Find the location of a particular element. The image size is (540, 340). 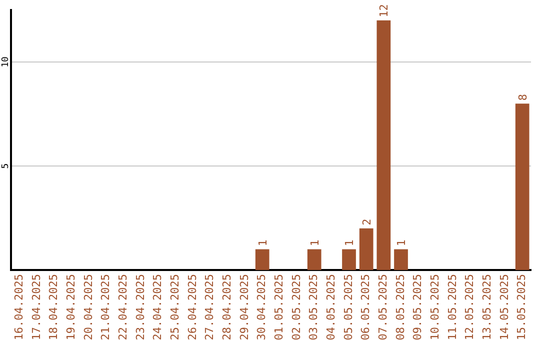

x-tick-label: 12.05.2025 is located at coordinates (469, 307).